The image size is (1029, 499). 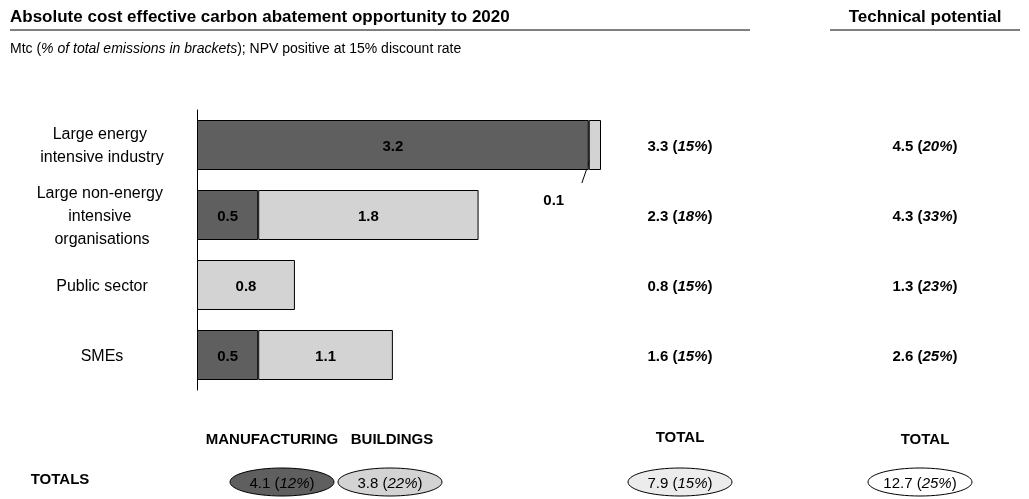 I want to click on text: 1.3 (23%), so click(x=925, y=285).